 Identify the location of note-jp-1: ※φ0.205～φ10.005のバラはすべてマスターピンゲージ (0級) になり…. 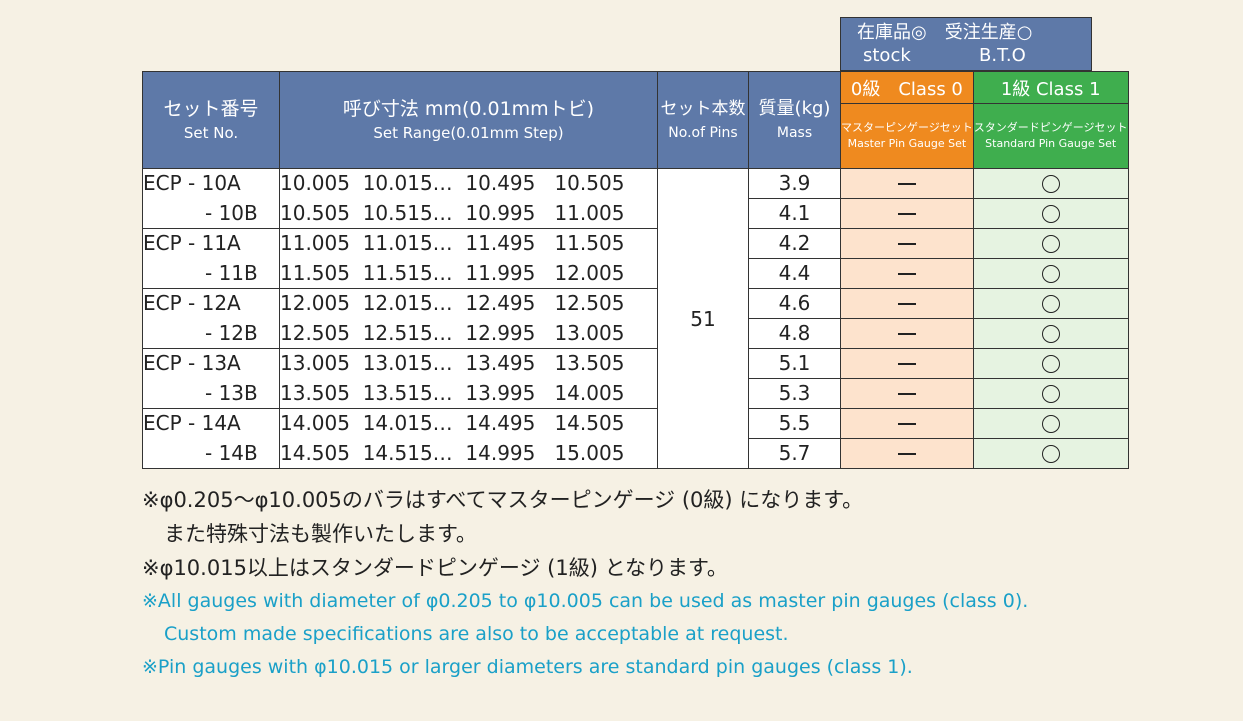
(503, 500).